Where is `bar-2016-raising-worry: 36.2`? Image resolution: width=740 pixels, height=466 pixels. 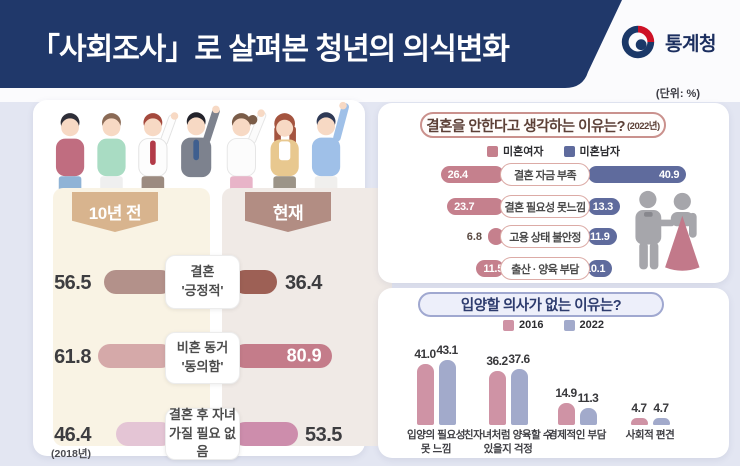 bar-2016-raising-worry: 36.2 is located at coordinates (497, 379).